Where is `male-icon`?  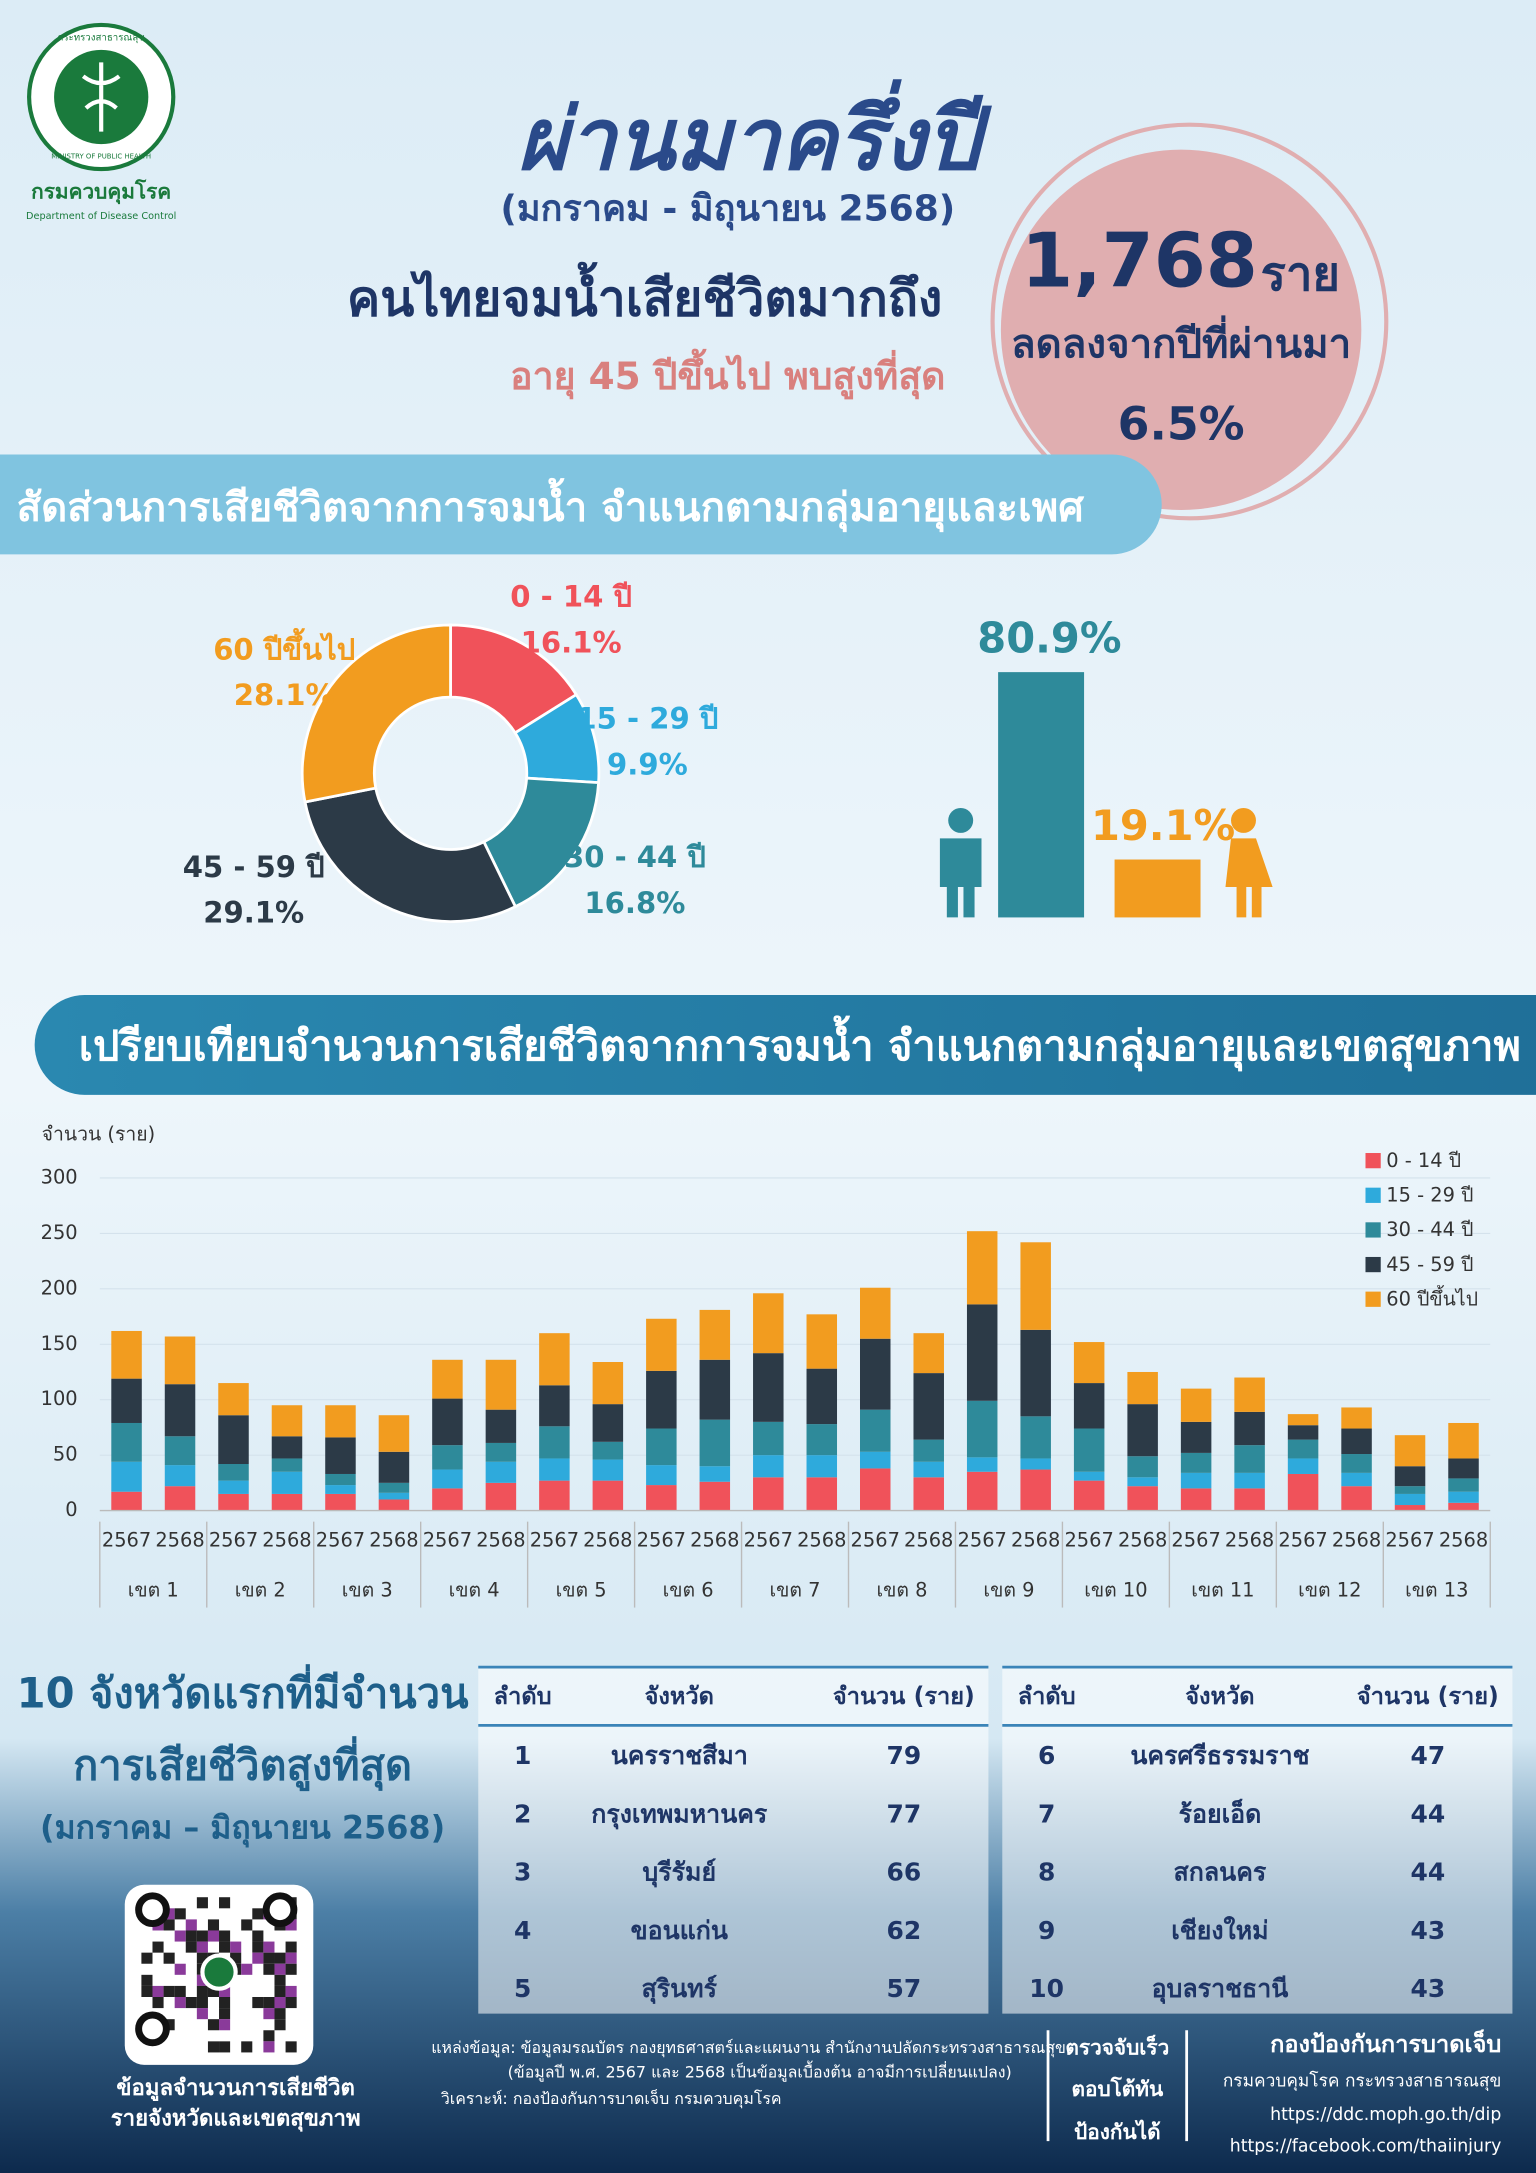 male-icon is located at coordinates (961, 820).